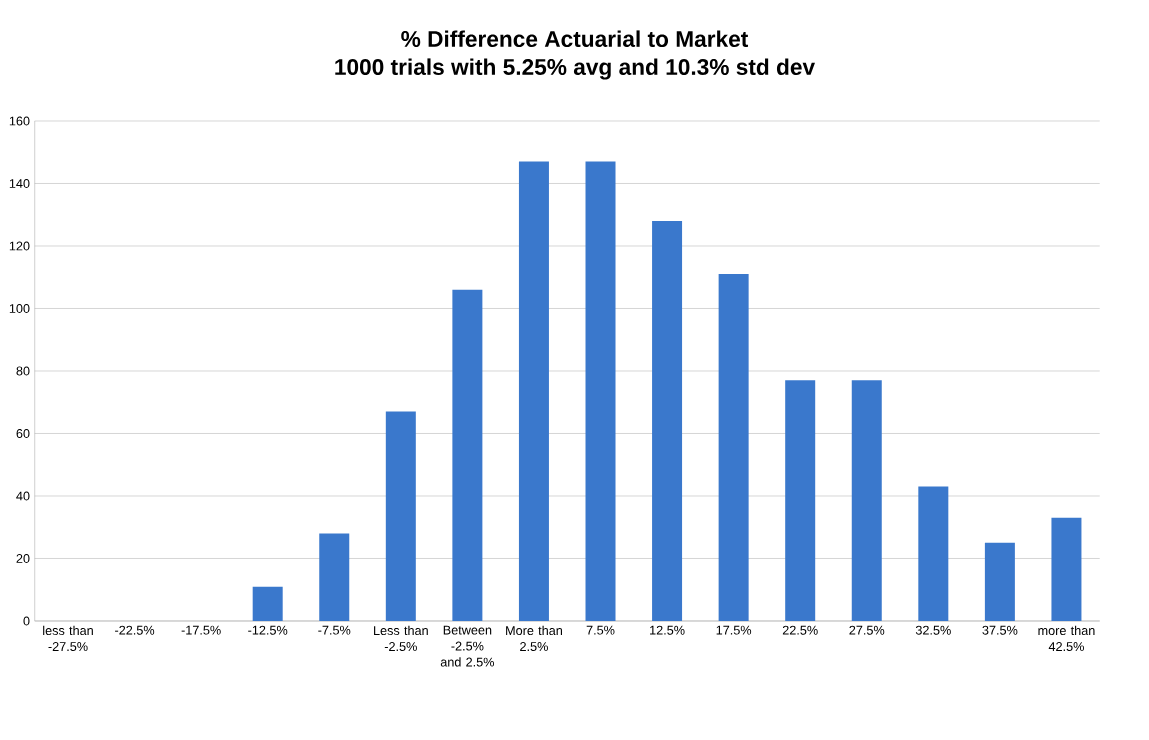  I want to click on x-tick-label: 22.5%, so click(800, 630).